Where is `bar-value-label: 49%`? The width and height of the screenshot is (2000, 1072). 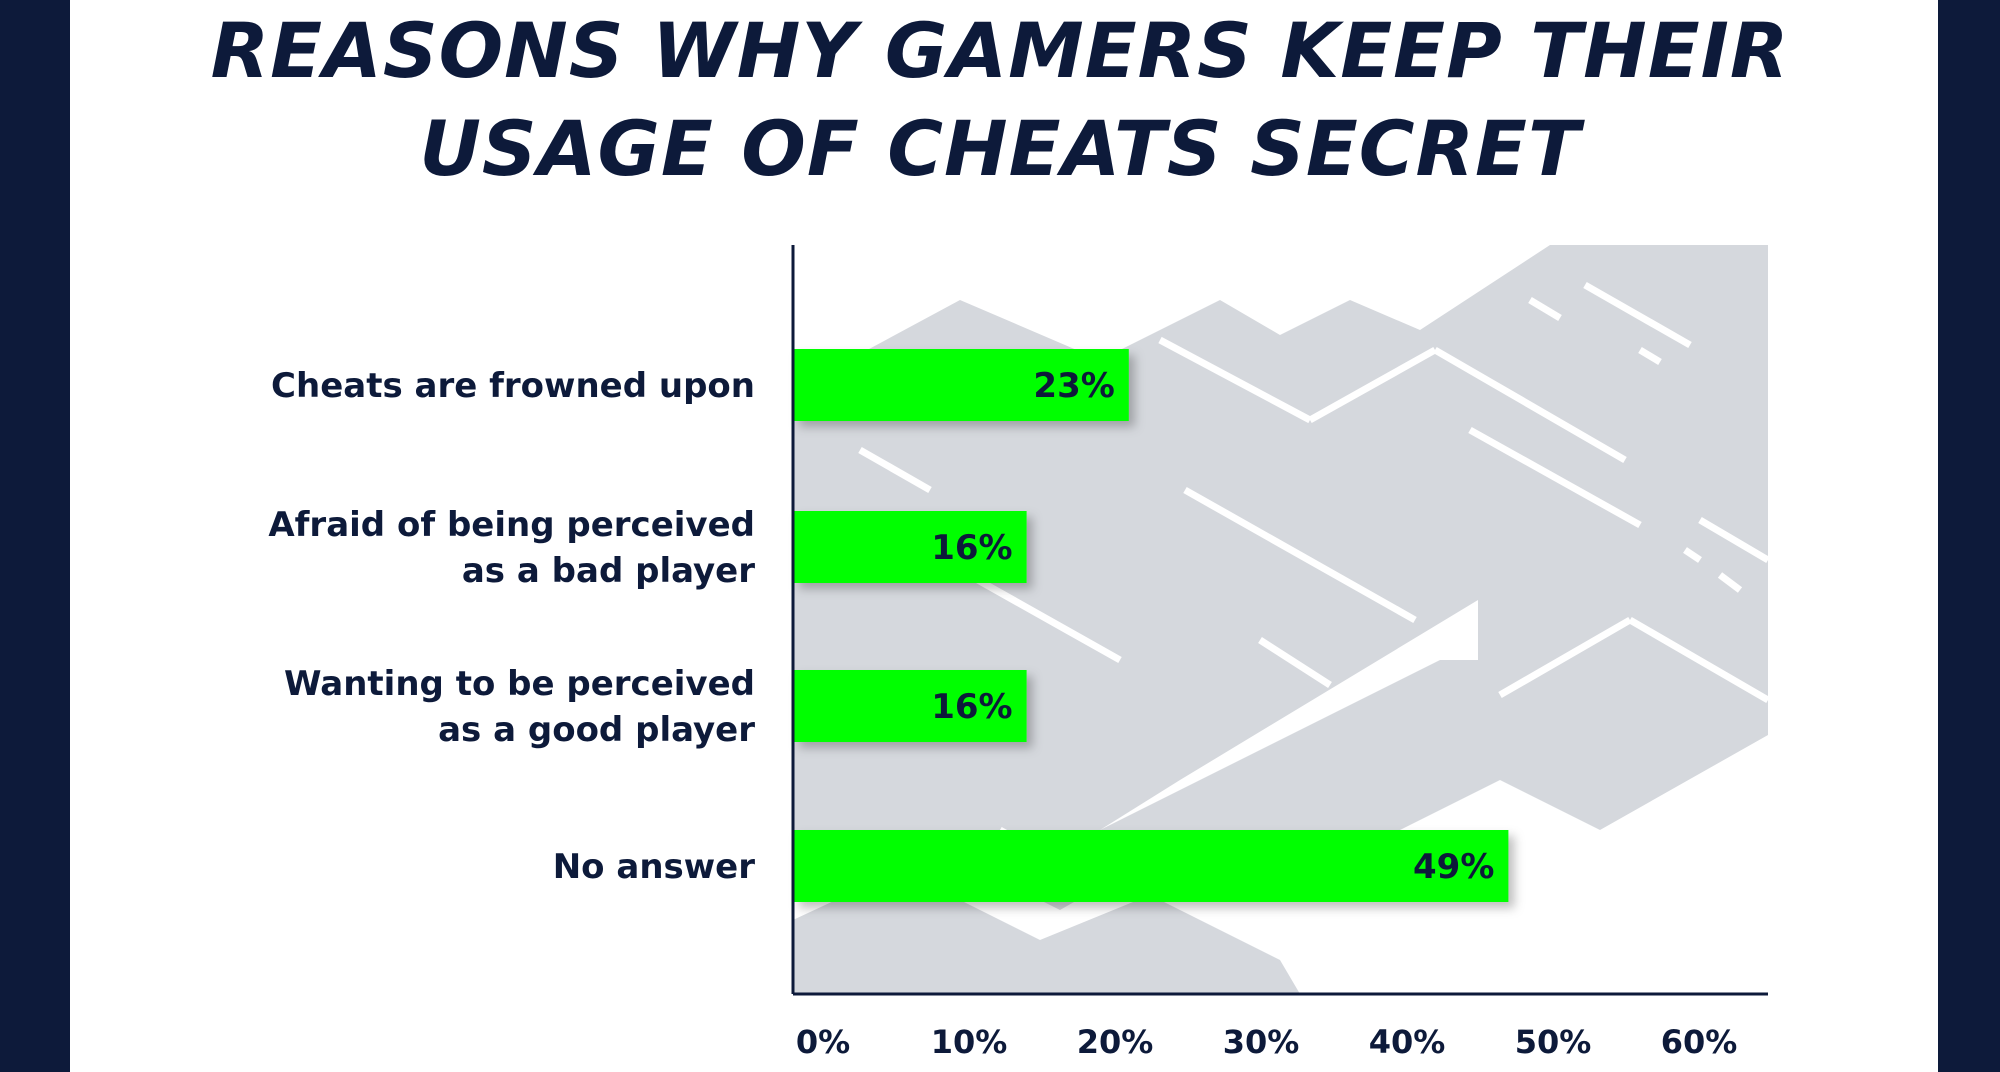 bar-value-label: 49% is located at coordinates (1453, 867).